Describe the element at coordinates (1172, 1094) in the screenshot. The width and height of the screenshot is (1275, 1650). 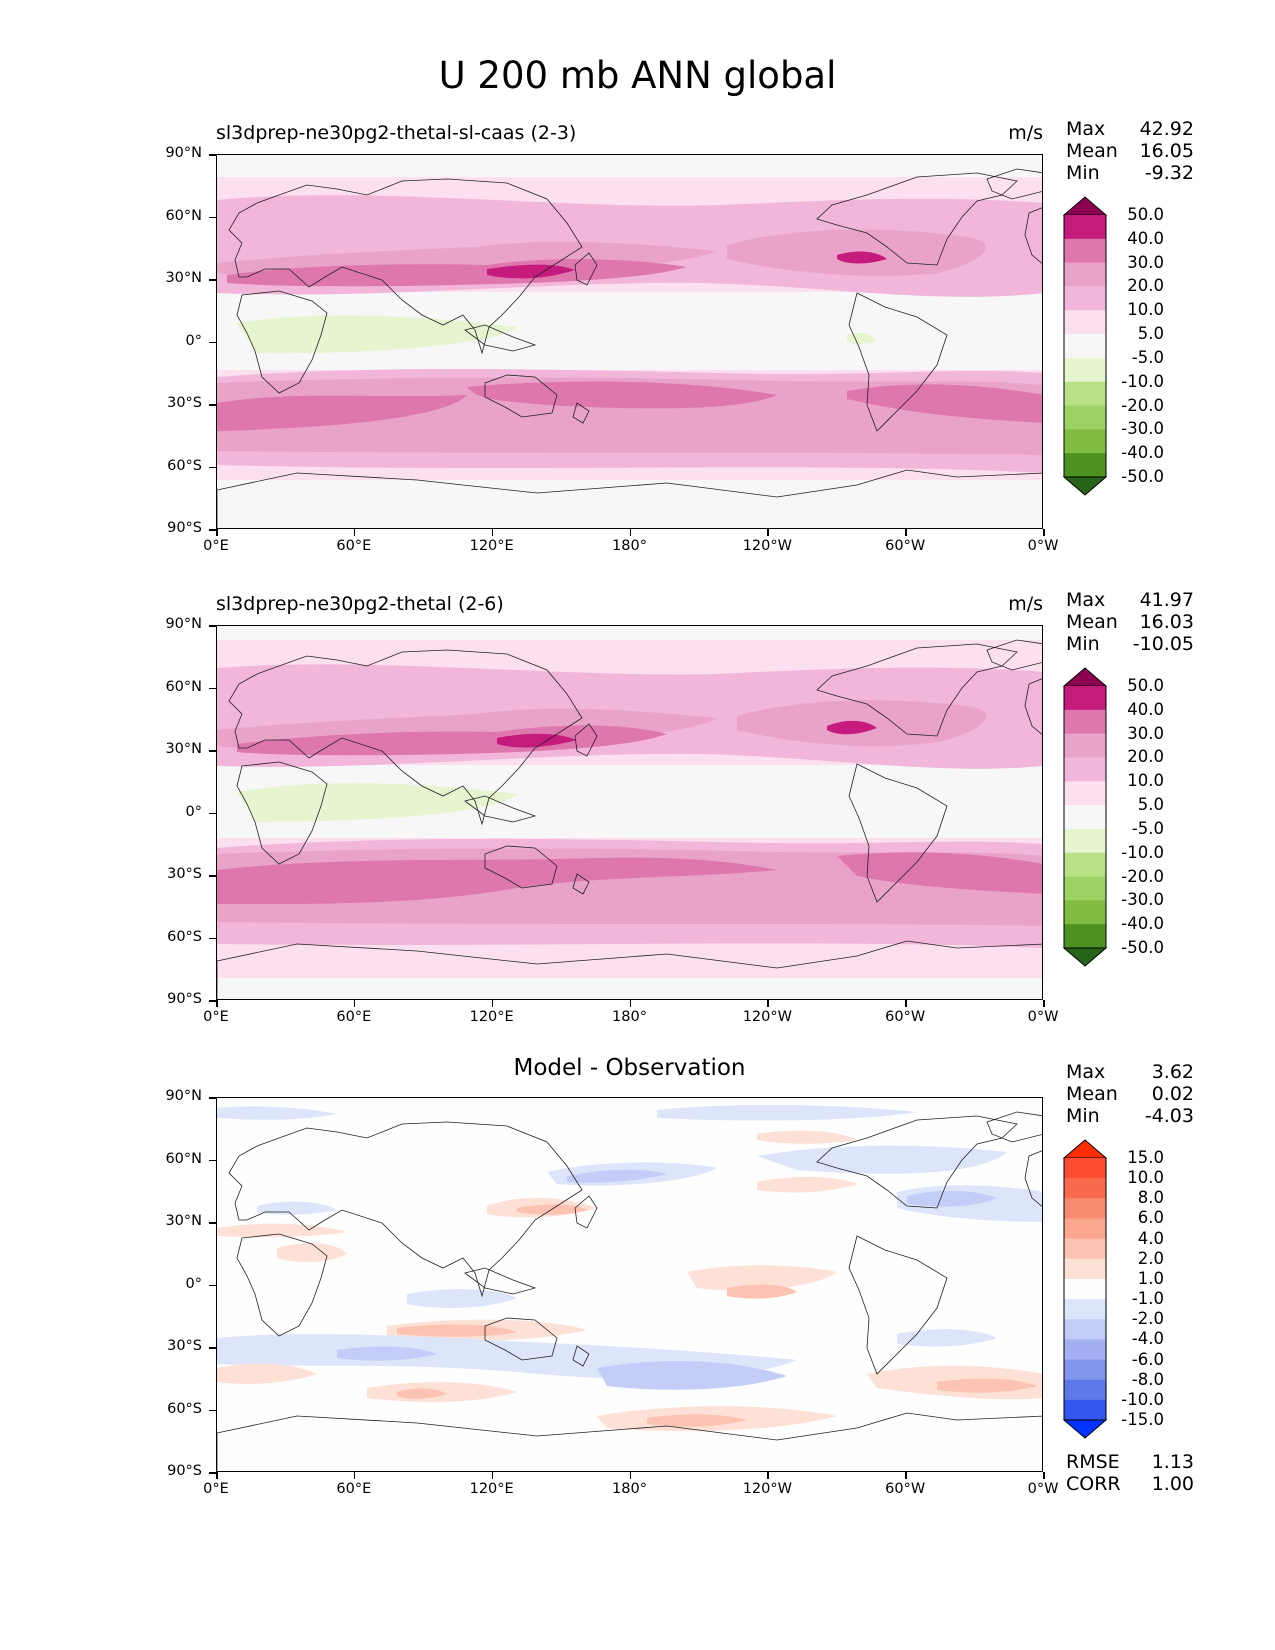
I see `stat-value: 0.02` at that location.